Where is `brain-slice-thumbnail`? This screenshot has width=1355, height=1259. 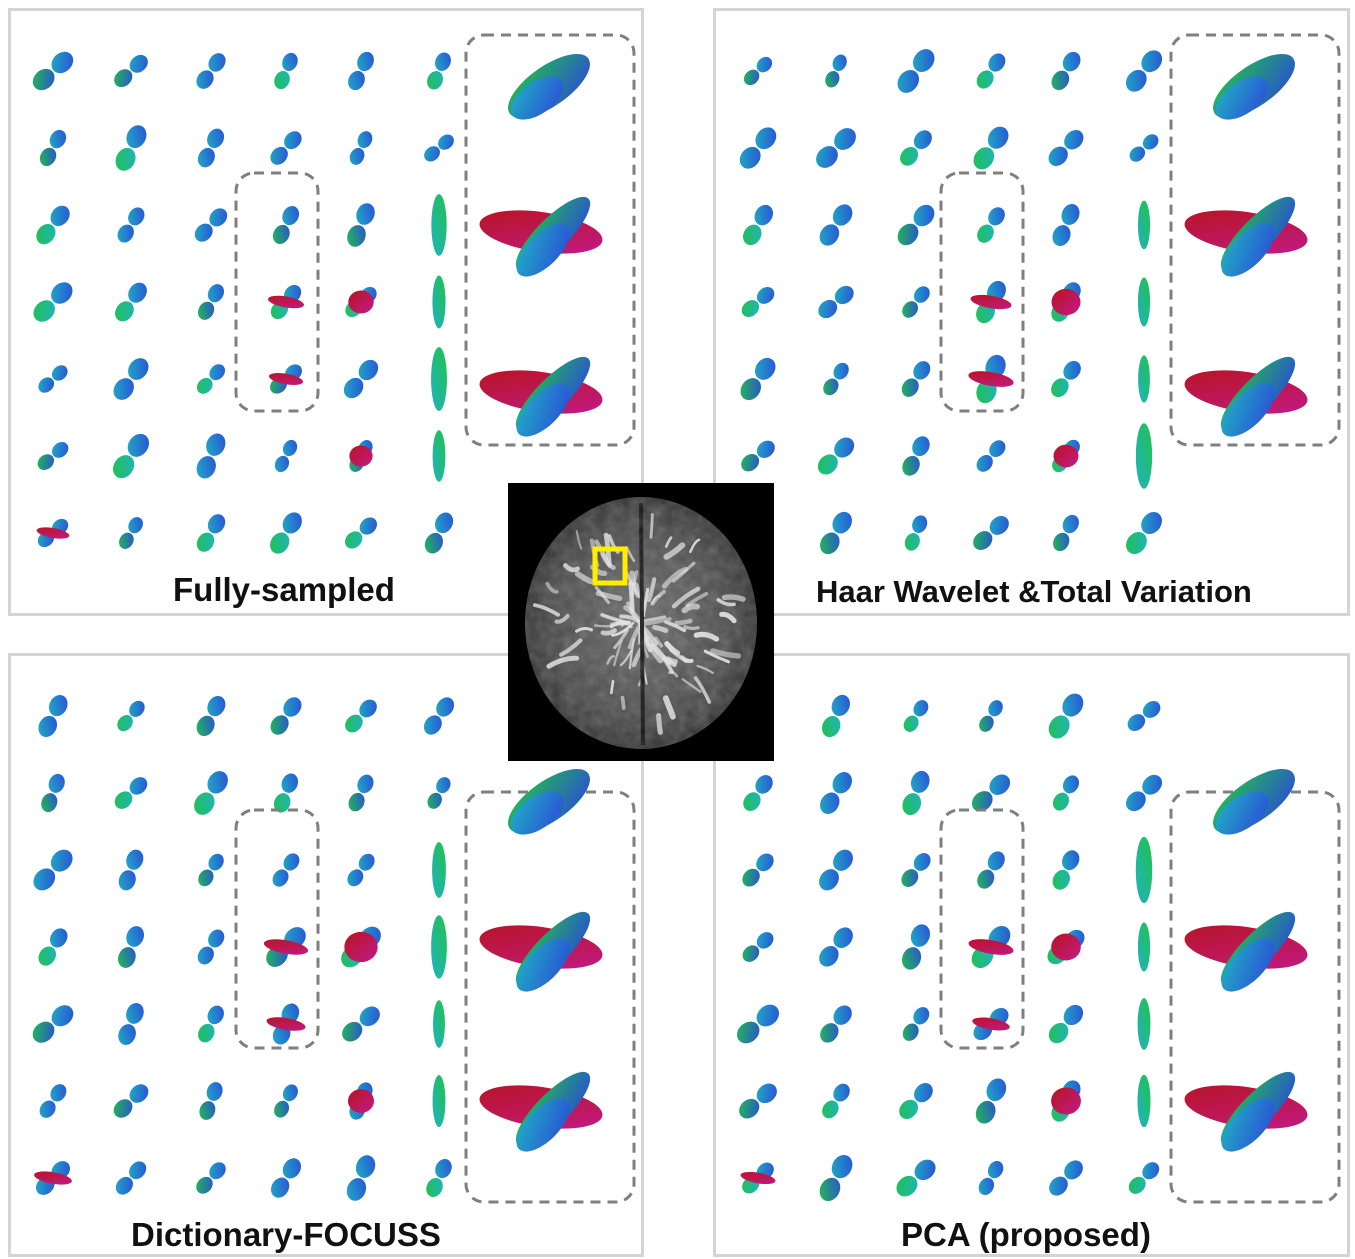
brain-slice-thumbnail is located at coordinates (641, 622).